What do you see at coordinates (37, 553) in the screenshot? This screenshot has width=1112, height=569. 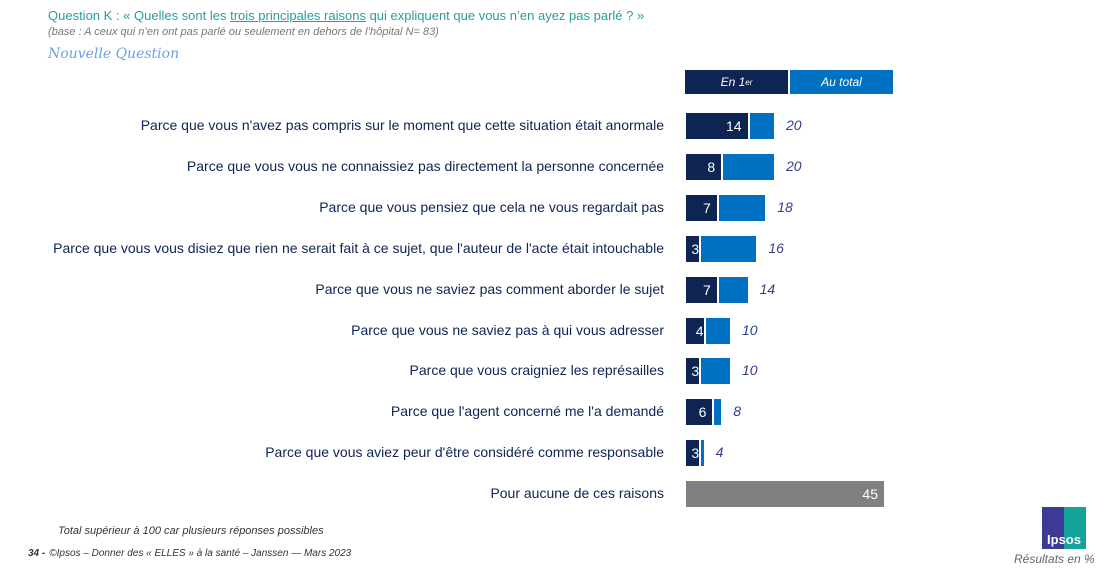 I see `page-number: 34 -` at bounding box center [37, 553].